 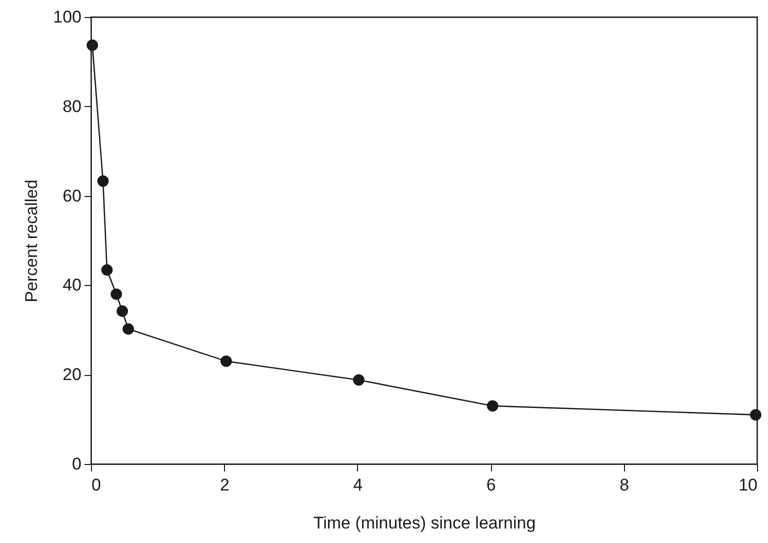 What do you see at coordinates (748, 485) in the screenshot?
I see `x-tick-label: 10` at bounding box center [748, 485].